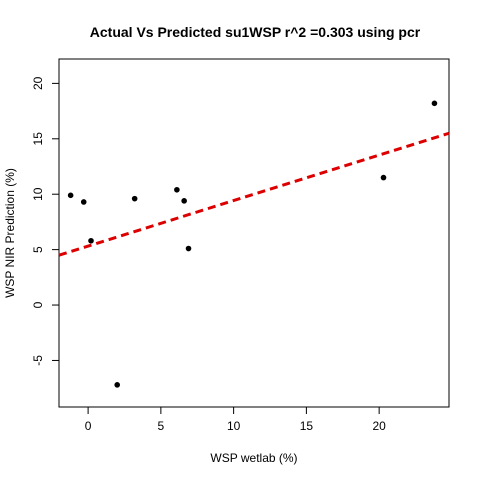 This screenshot has width=480, height=485. Describe the element at coordinates (38, 304) in the screenshot. I see `y-tick-label: 0` at that location.